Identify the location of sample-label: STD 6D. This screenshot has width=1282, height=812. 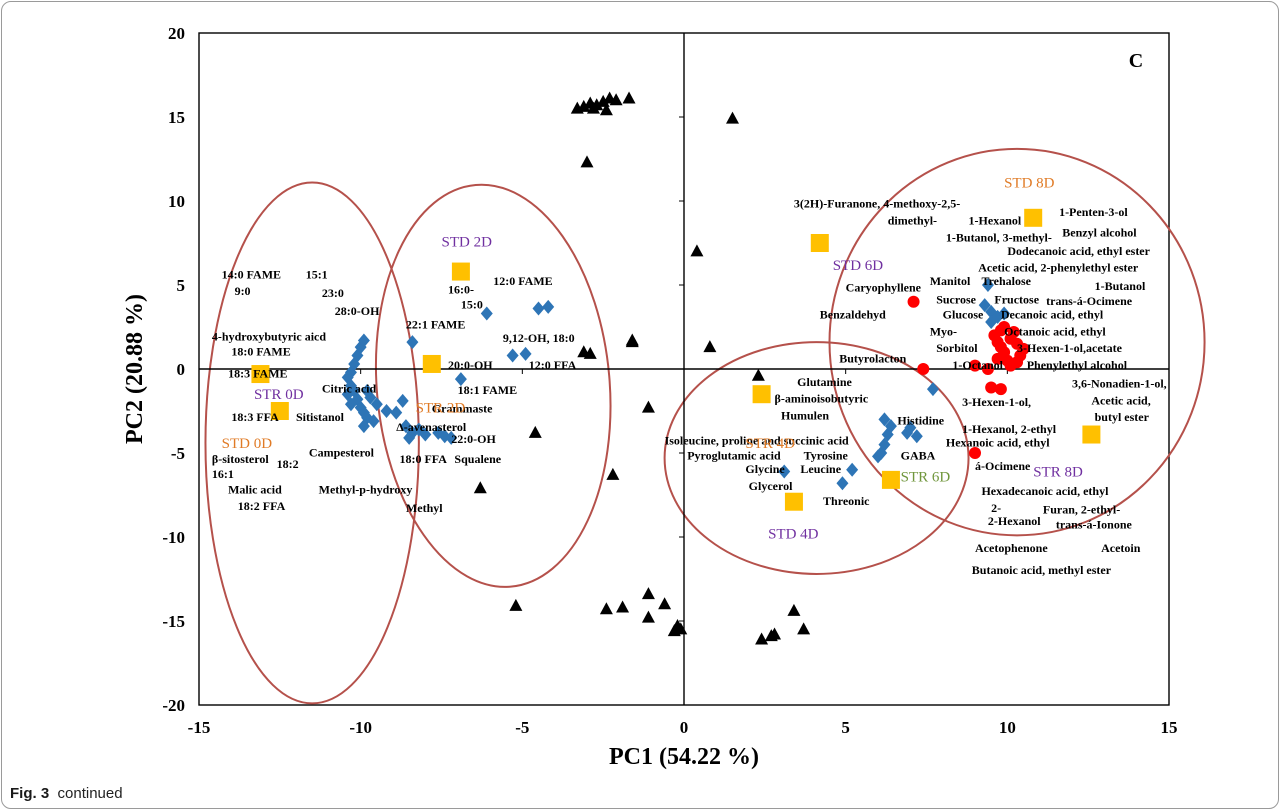
(858, 266).